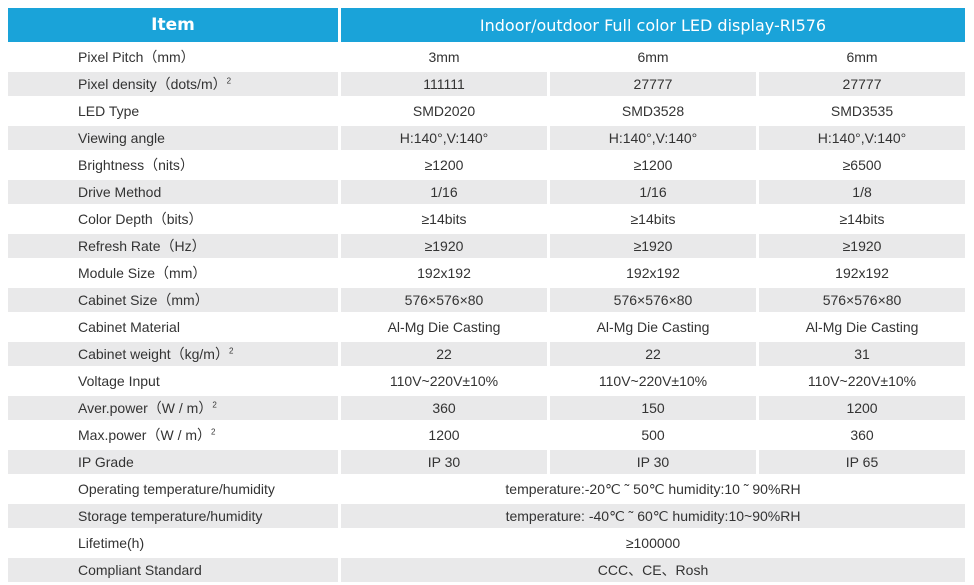  Describe the element at coordinates (129, 327) in the screenshot. I see `row-label-text: Cabinet Material` at that location.